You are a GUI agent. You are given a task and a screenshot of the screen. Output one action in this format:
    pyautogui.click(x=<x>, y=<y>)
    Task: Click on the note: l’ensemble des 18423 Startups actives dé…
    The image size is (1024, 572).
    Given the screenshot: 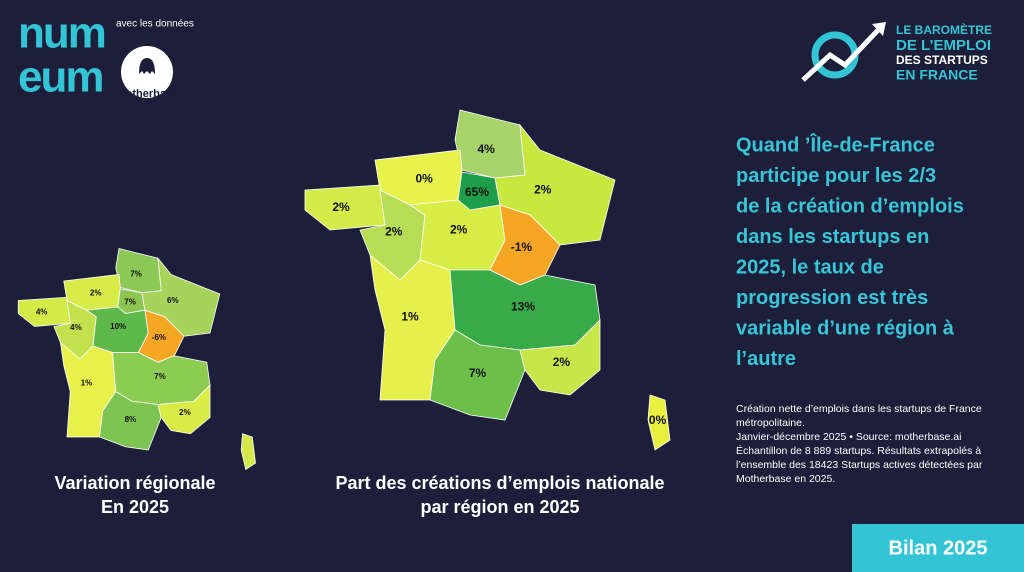 What is the action you would take?
    pyautogui.click(x=859, y=465)
    